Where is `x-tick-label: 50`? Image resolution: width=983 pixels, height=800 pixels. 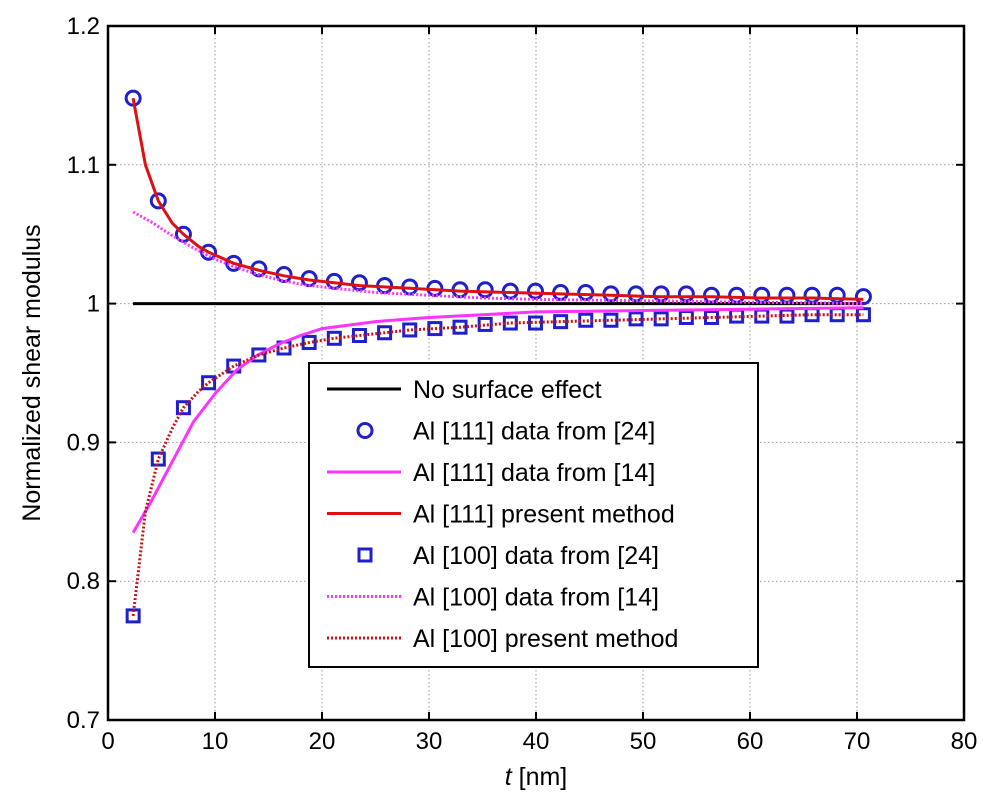 x-tick-label: 50 is located at coordinates (643, 741).